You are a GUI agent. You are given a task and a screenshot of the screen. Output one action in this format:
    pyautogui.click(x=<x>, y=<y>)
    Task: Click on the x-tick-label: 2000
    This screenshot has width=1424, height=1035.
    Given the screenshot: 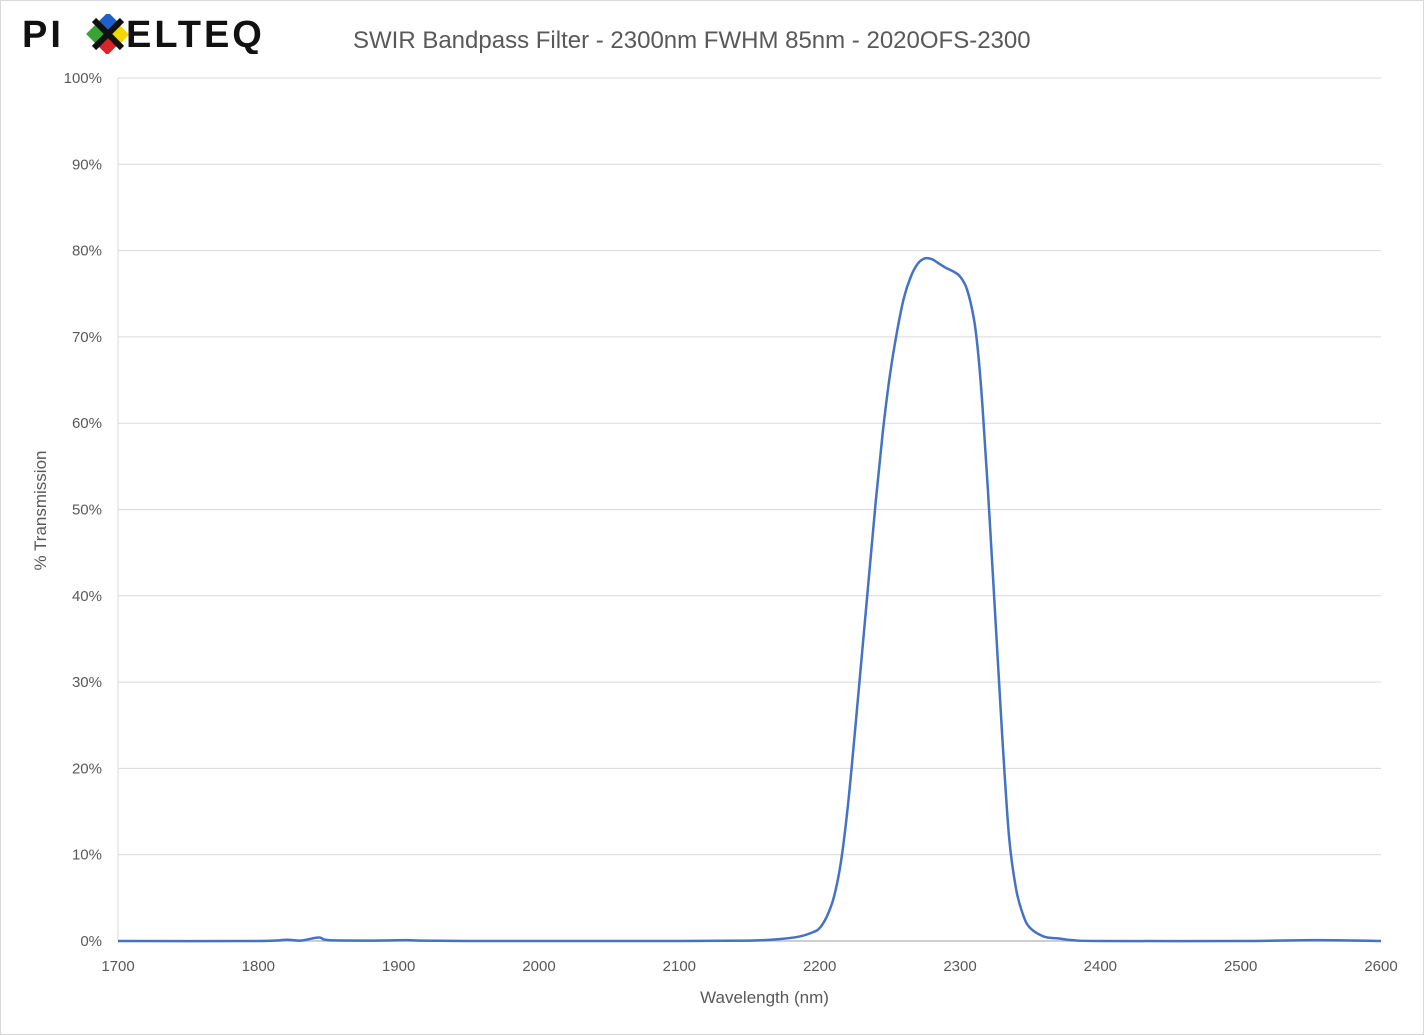 What is the action you would take?
    pyautogui.click(x=538, y=966)
    